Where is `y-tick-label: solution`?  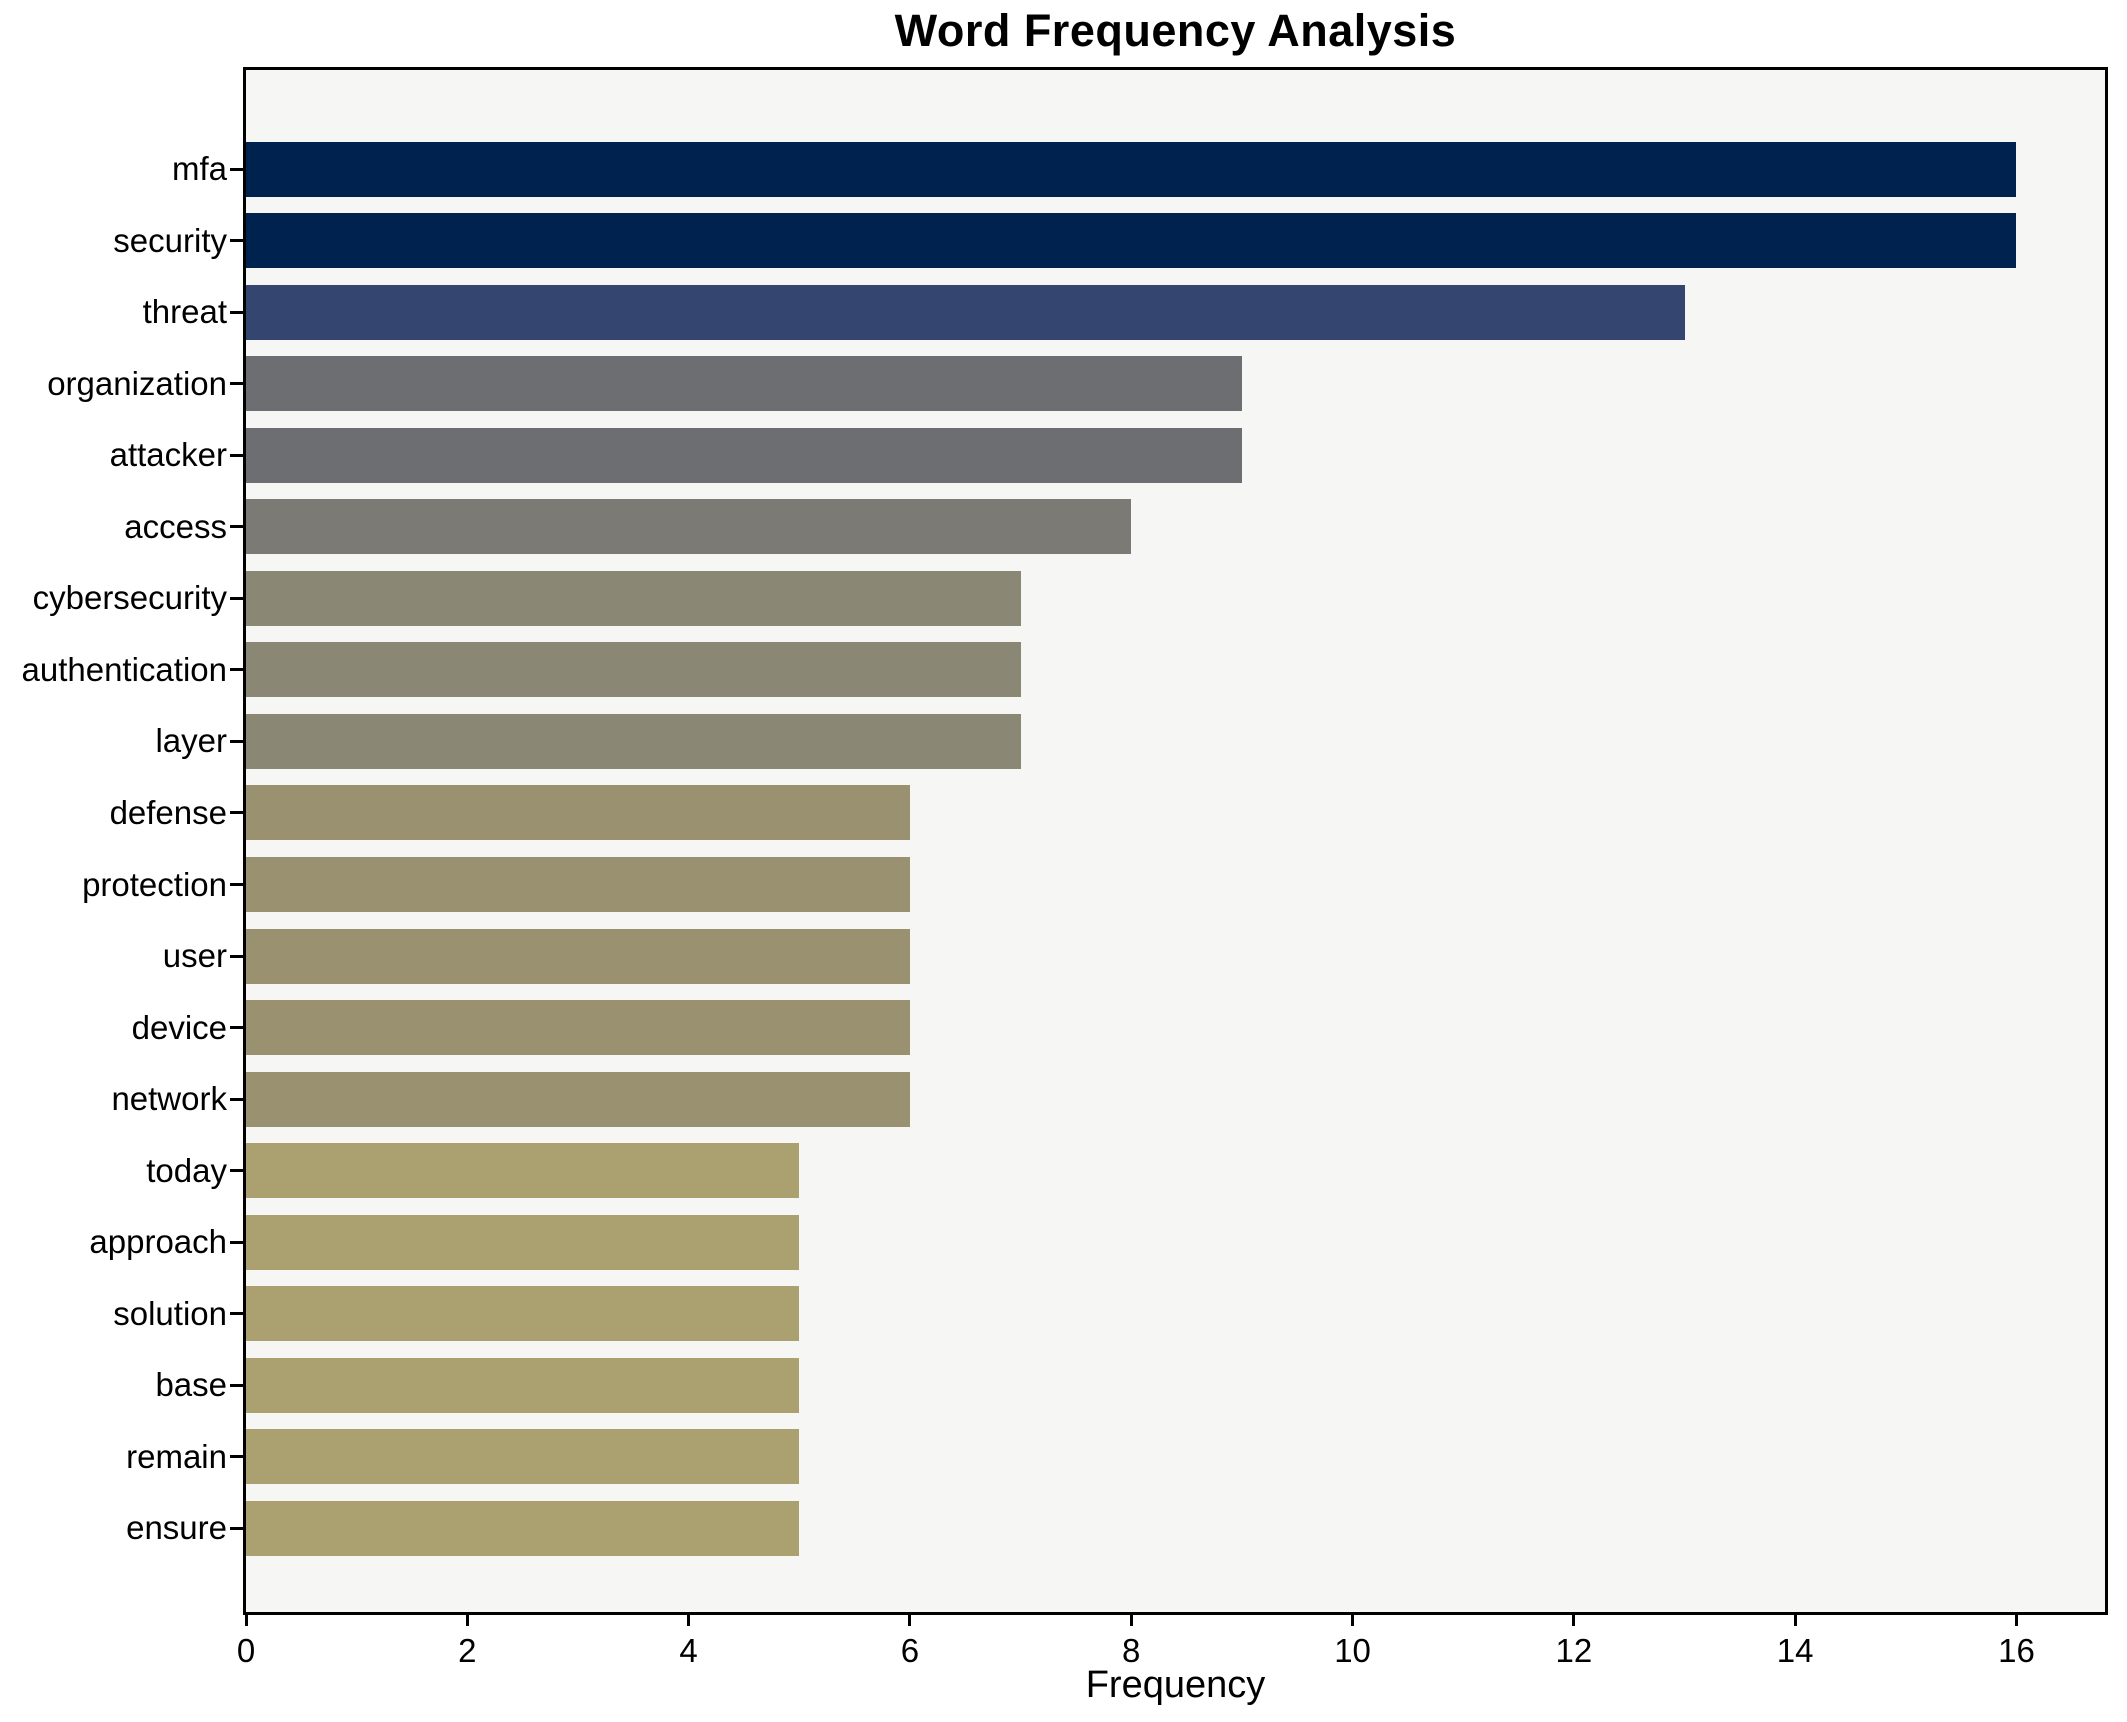 y-tick-label: solution is located at coordinates (170, 1313).